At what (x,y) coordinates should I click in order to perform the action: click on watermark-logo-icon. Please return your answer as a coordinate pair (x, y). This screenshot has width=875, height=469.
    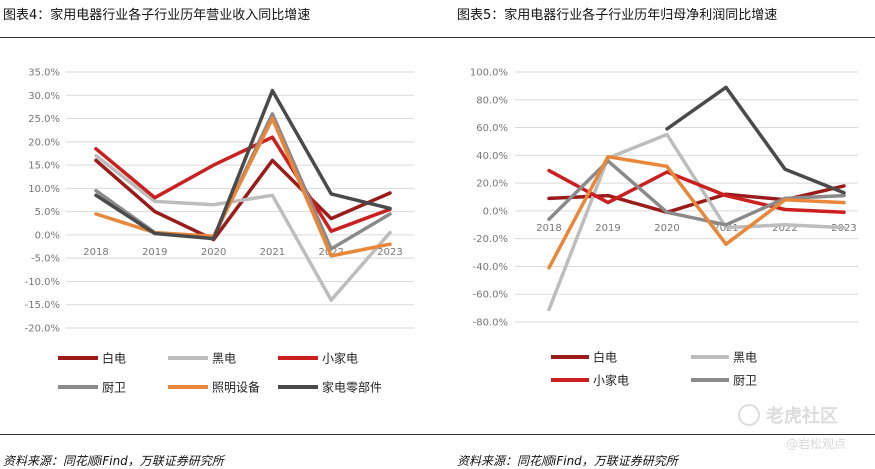
    Looking at the image, I should click on (749, 415).